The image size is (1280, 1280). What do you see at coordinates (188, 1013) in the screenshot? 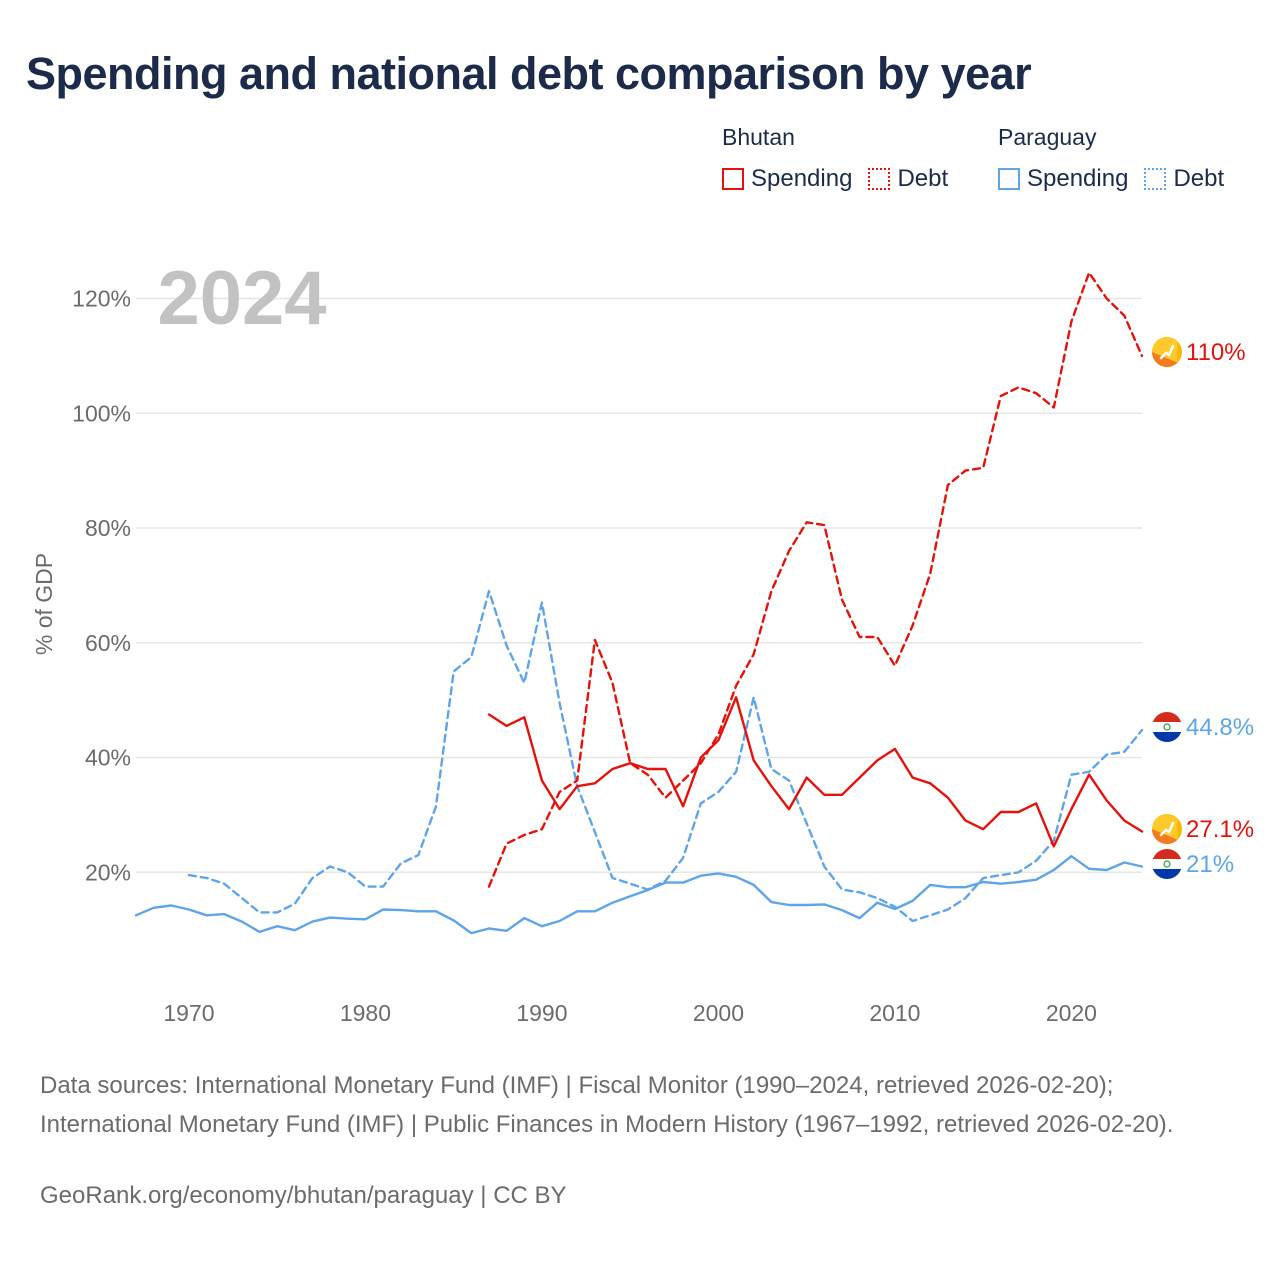
I see `x-tick-label: 1970` at bounding box center [188, 1013].